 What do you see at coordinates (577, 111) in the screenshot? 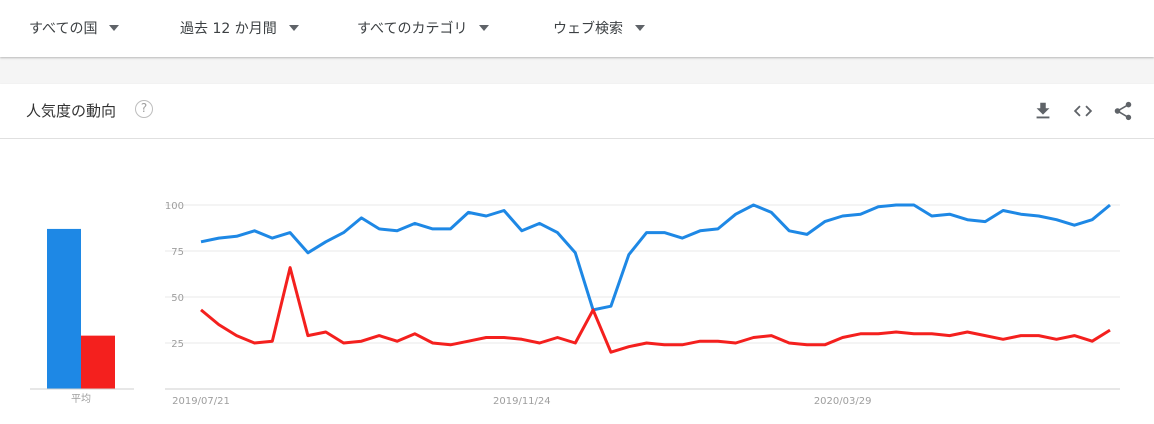
I see `card-header: 人気度の動向 ?` at bounding box center [577, 111].